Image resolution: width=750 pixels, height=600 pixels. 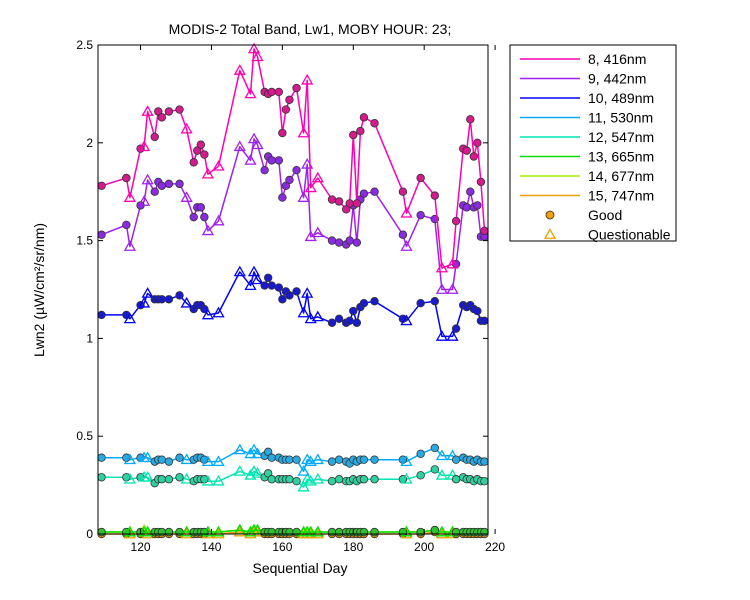 What do you see at coordinates (89, 534) in the screenshot?
I see `y-tick-label: 0` at bounding box center [89, 534].